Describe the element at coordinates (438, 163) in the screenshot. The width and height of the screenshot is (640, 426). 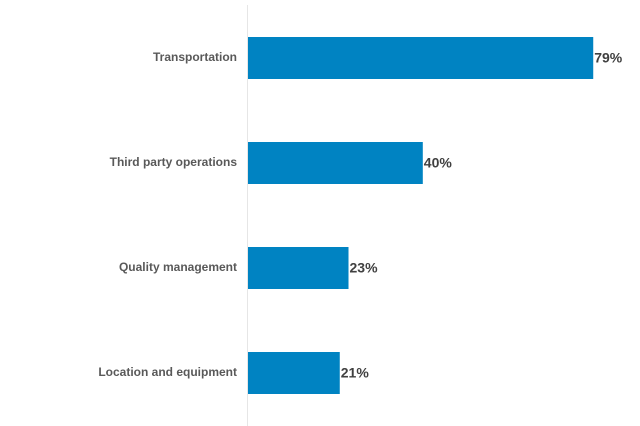
I see `value-label: 40%` at that location.